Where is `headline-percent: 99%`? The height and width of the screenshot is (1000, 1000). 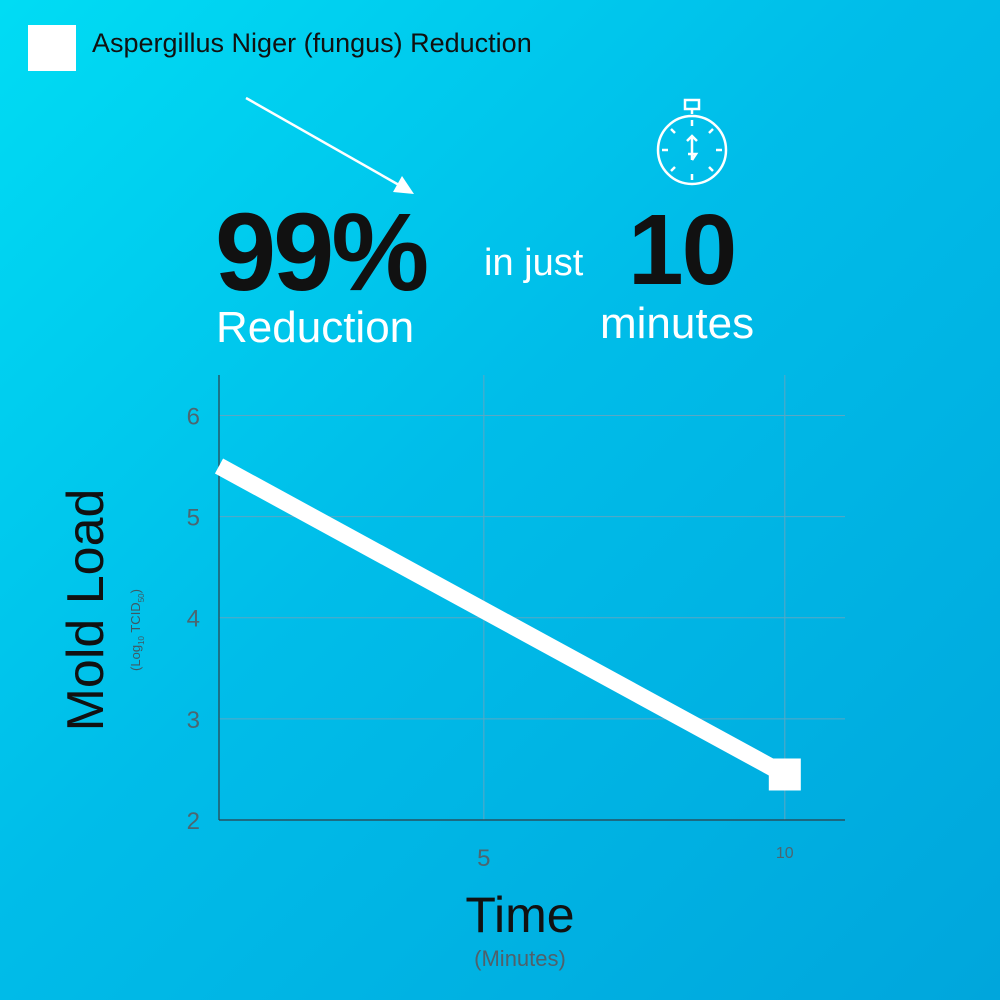 headline-percent: 99% is located at coordinates (322, 252).